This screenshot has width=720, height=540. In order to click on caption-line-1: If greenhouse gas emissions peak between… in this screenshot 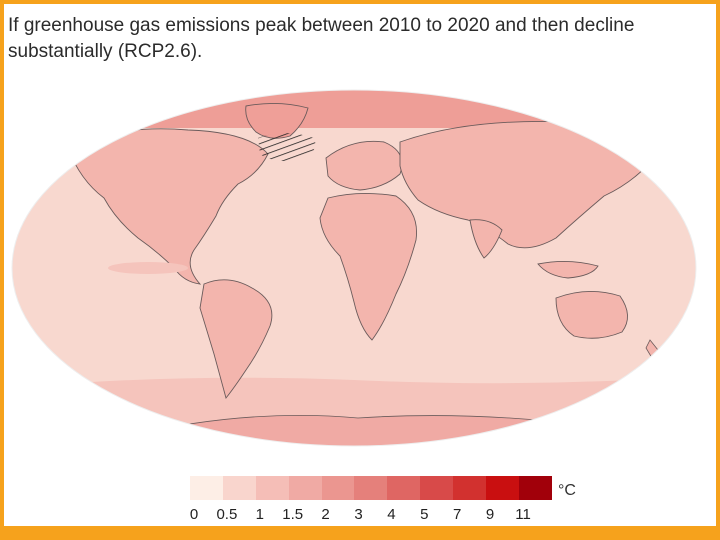, I will do `click(321, 25)`.